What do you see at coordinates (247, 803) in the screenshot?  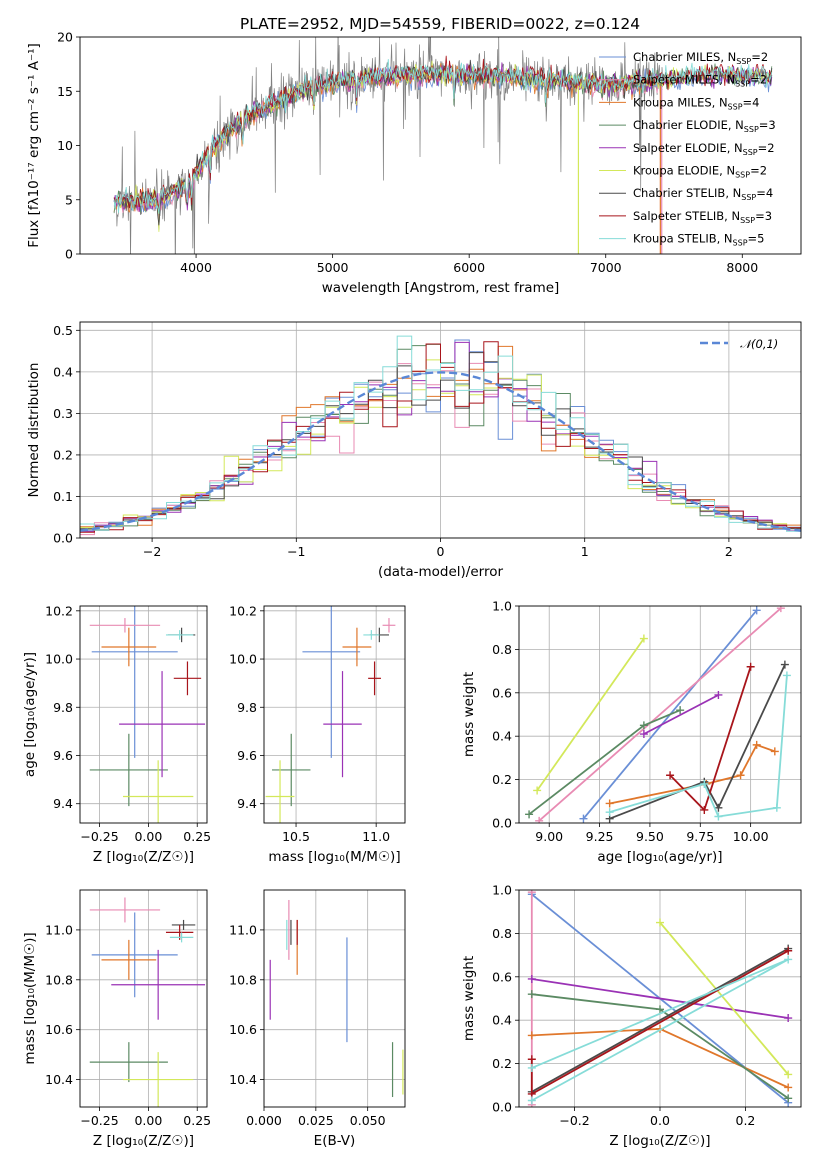 I see `y-tick-label: 9.4` at bounding box center [247, 803].